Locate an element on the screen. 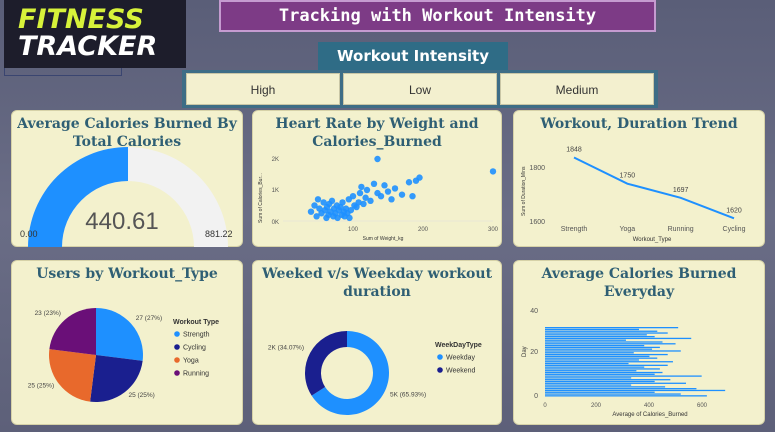 The width and height of the screenshot is (775, 432). hbar-ytick: 20 is located at coordinates (534, 352).